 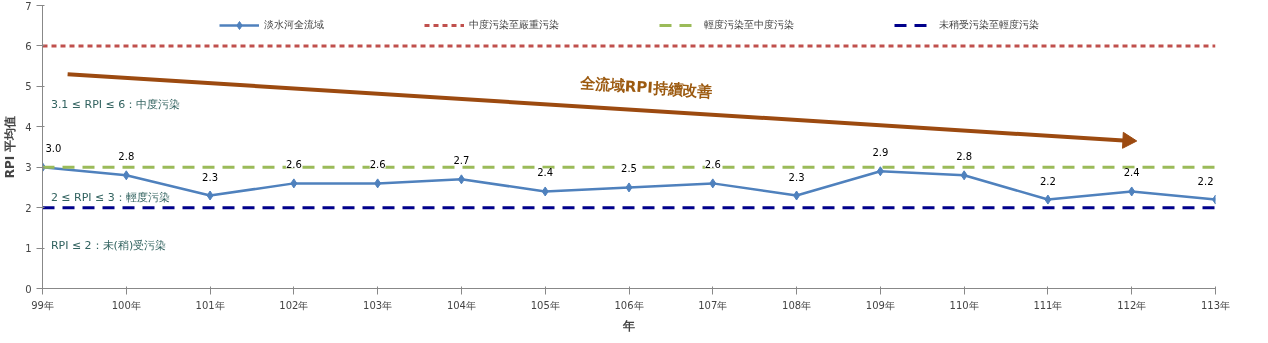 I want to click on y-tick-label: 6, so click(x=28, y=46).